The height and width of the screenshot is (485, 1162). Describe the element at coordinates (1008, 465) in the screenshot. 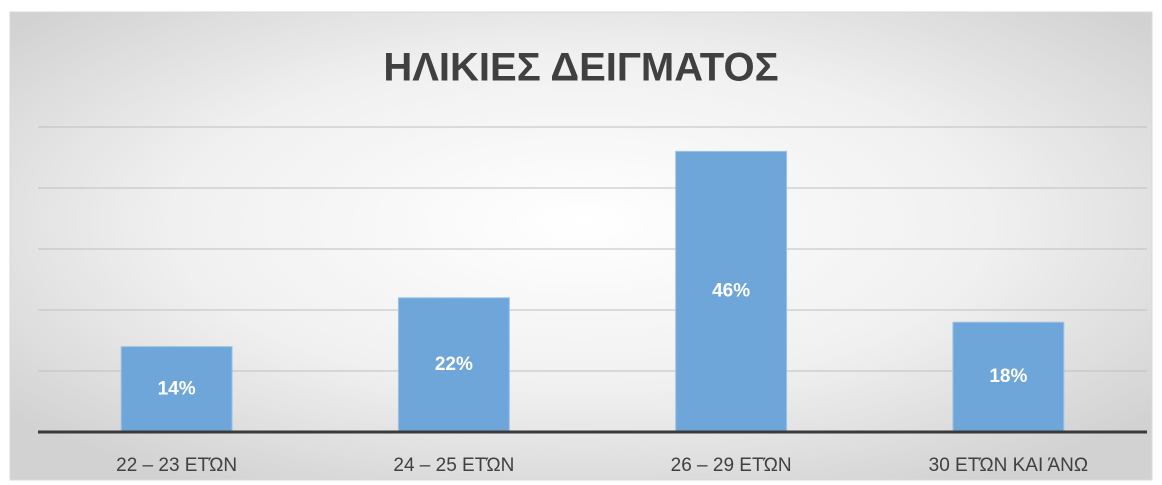

I see `x-tick-label: 30 ΕΤΏΝ ΚΑΙ ΆΝΩ` at that location.